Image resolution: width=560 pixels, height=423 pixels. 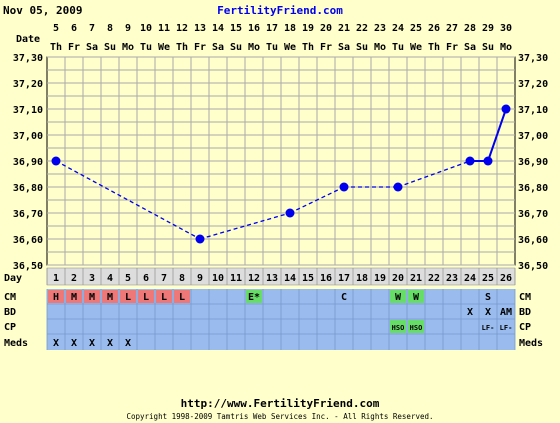 What do you see at coordinates (16, 343) in the screenshot?
I see `meds-row-label-left: Meds` at bounding box center [16, 343].